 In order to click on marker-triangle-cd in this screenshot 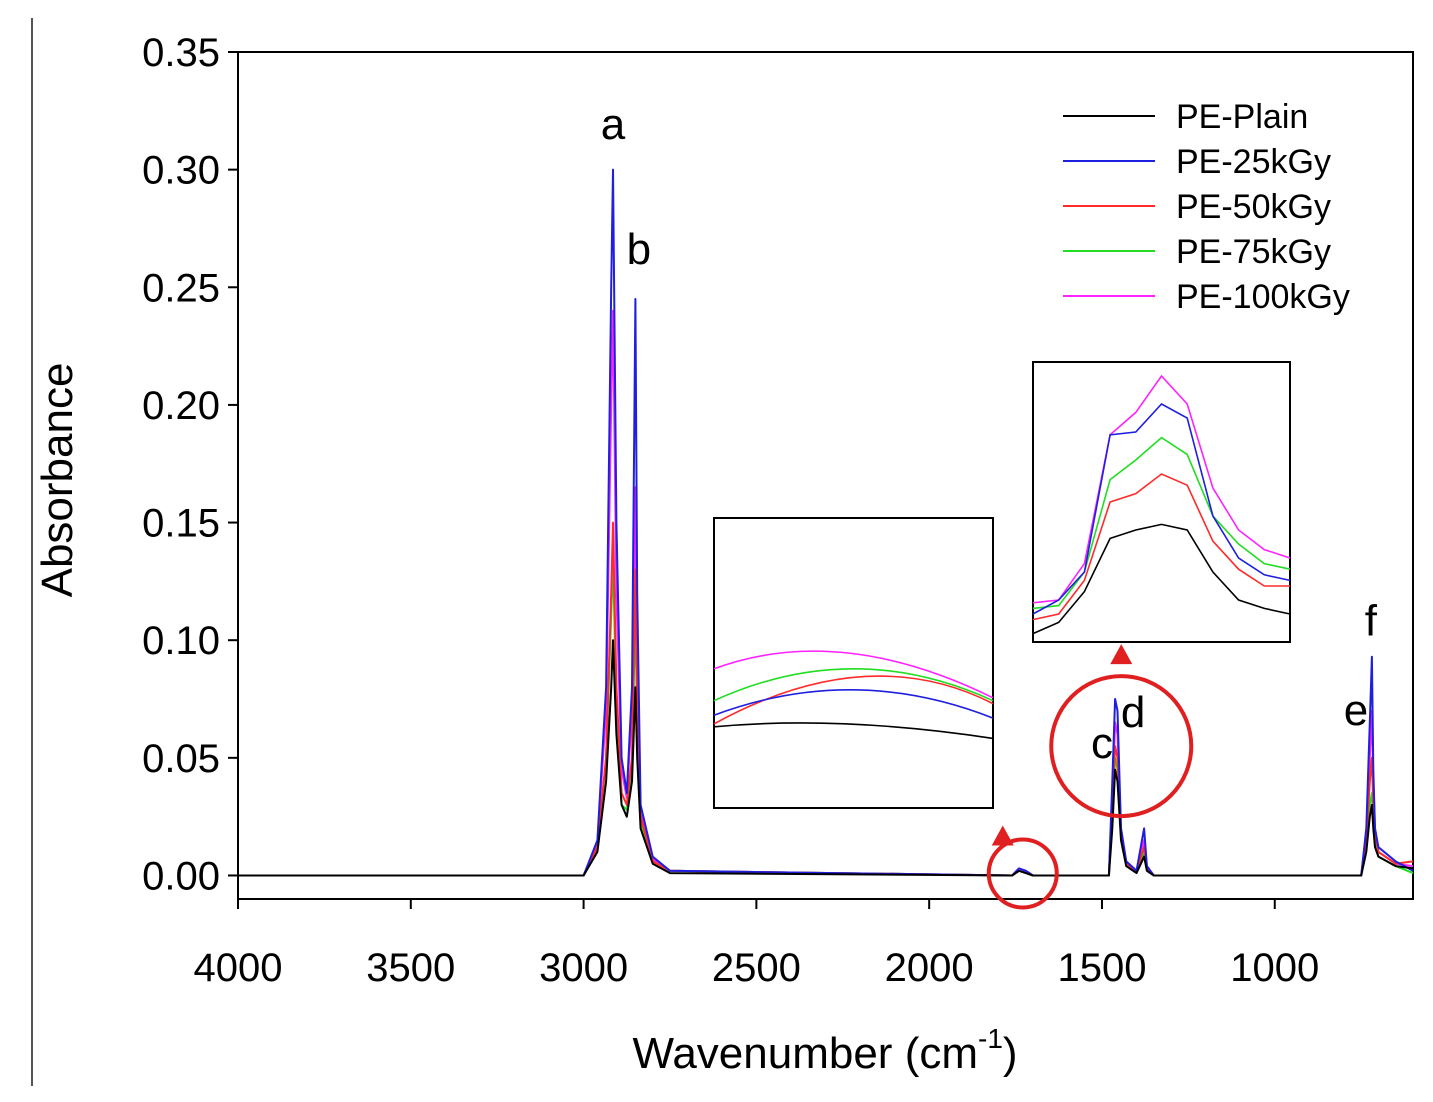, I will do `click(1121, 654)`.